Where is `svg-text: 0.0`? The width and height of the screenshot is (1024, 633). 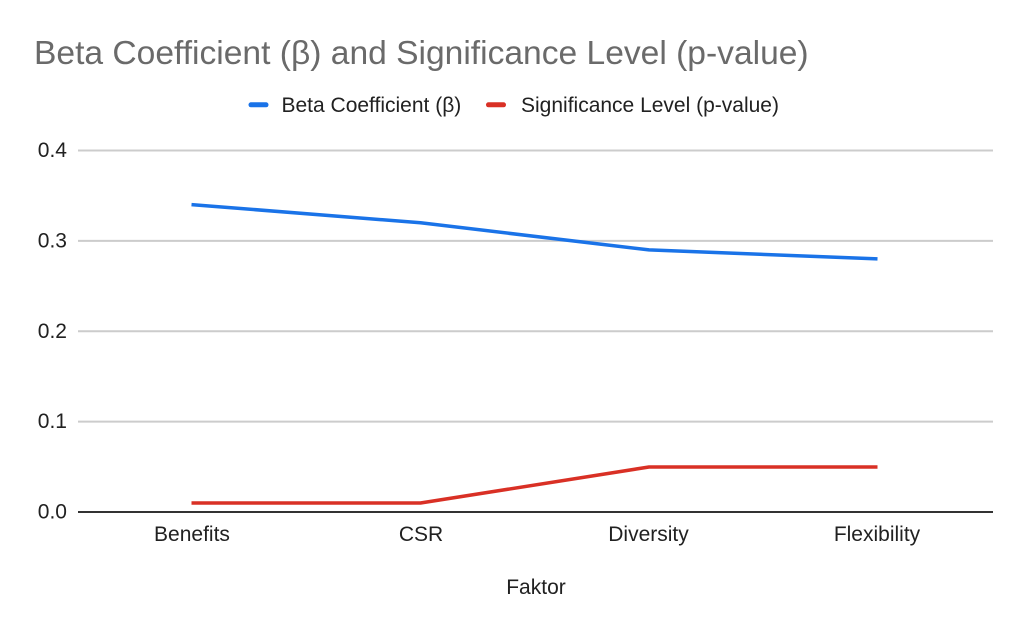 svg-text: 0.0 is located at coordinates (52, 512).